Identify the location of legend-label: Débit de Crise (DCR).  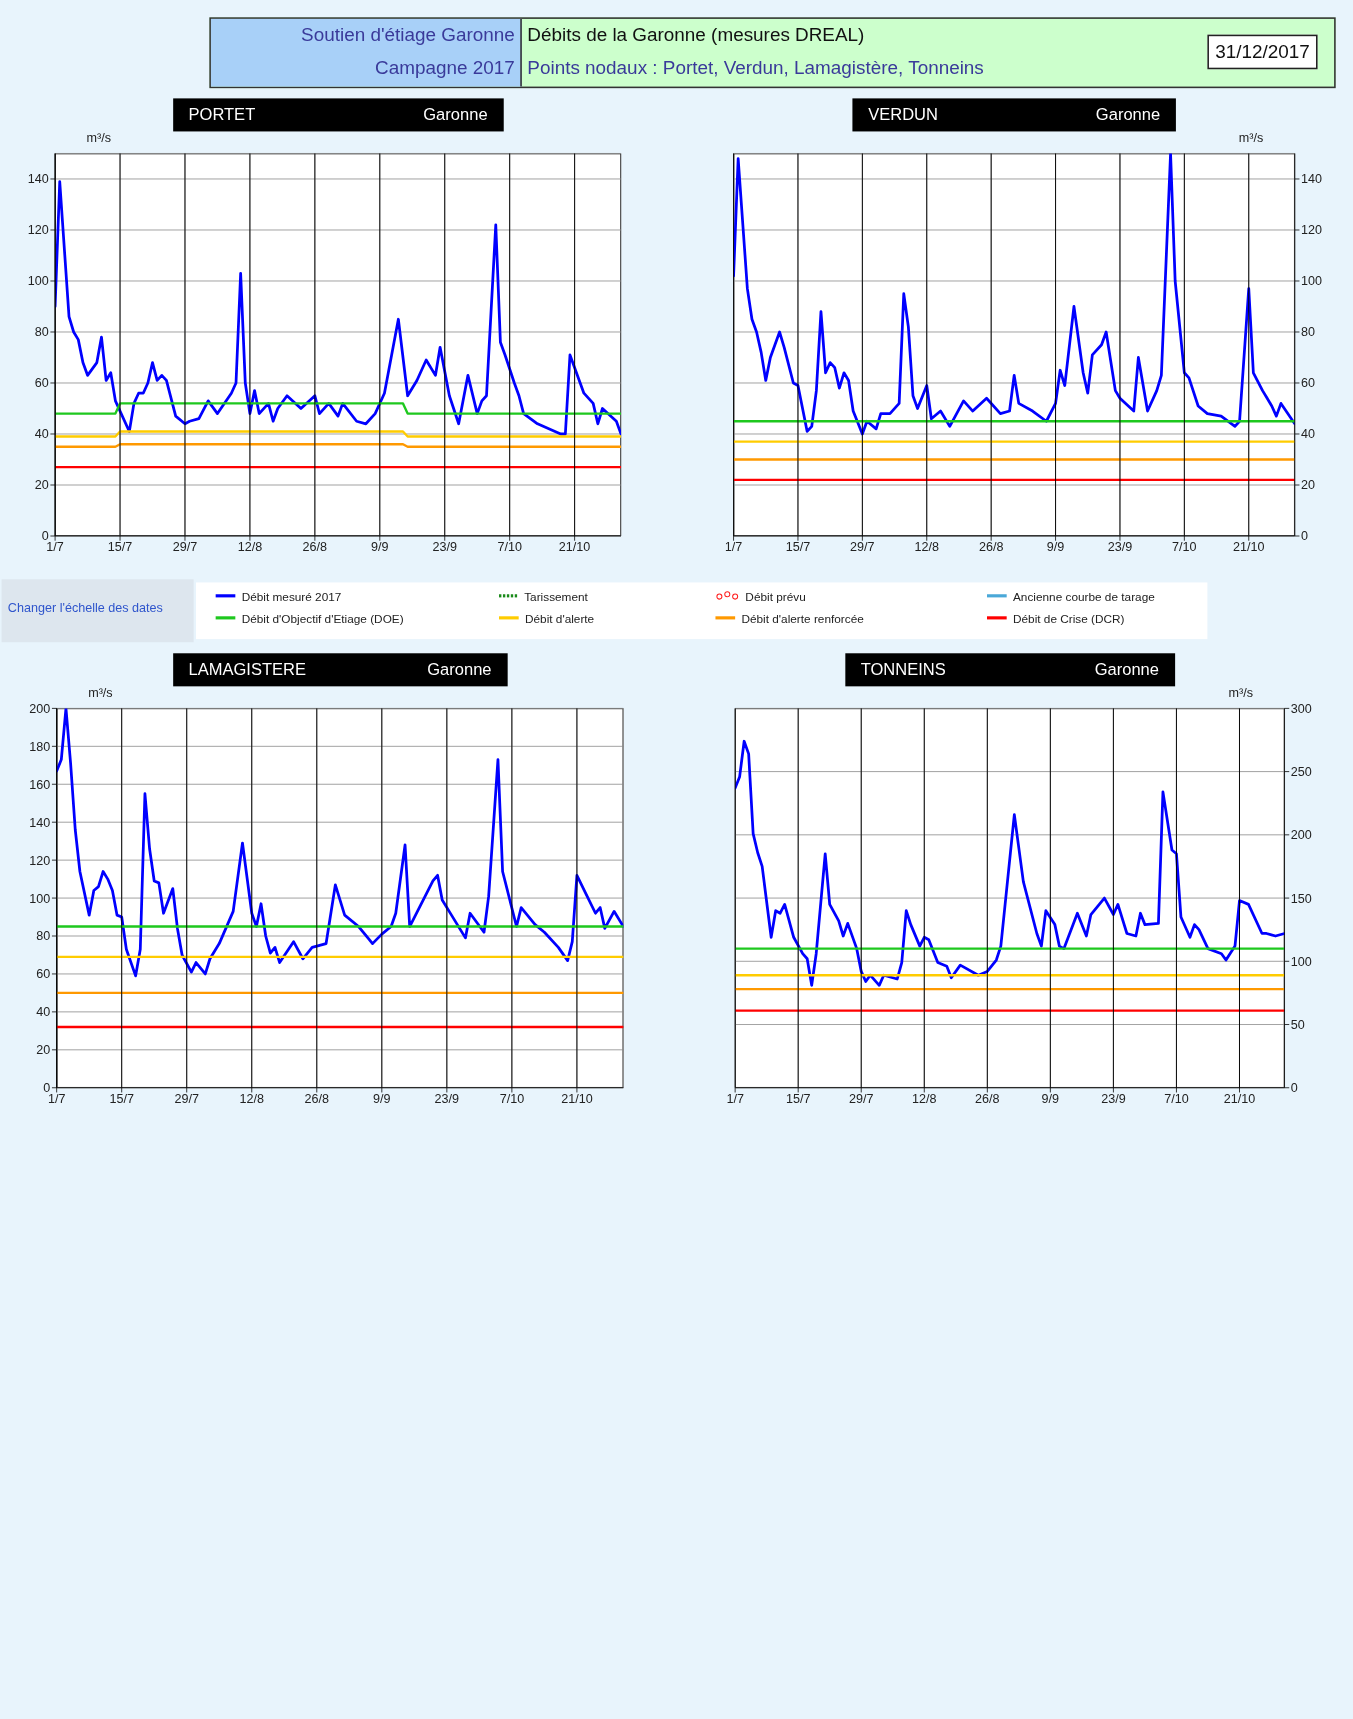
(1068, 618).